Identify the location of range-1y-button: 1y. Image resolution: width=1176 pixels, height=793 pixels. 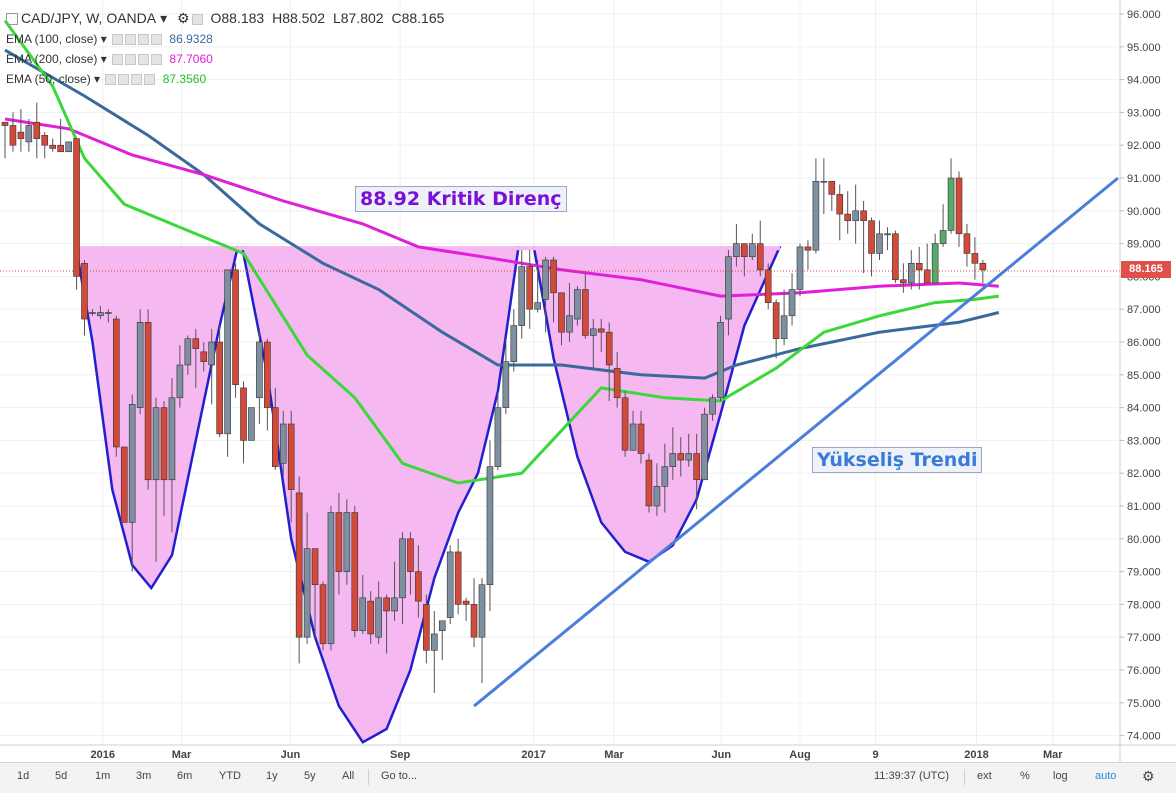
(272, 776).